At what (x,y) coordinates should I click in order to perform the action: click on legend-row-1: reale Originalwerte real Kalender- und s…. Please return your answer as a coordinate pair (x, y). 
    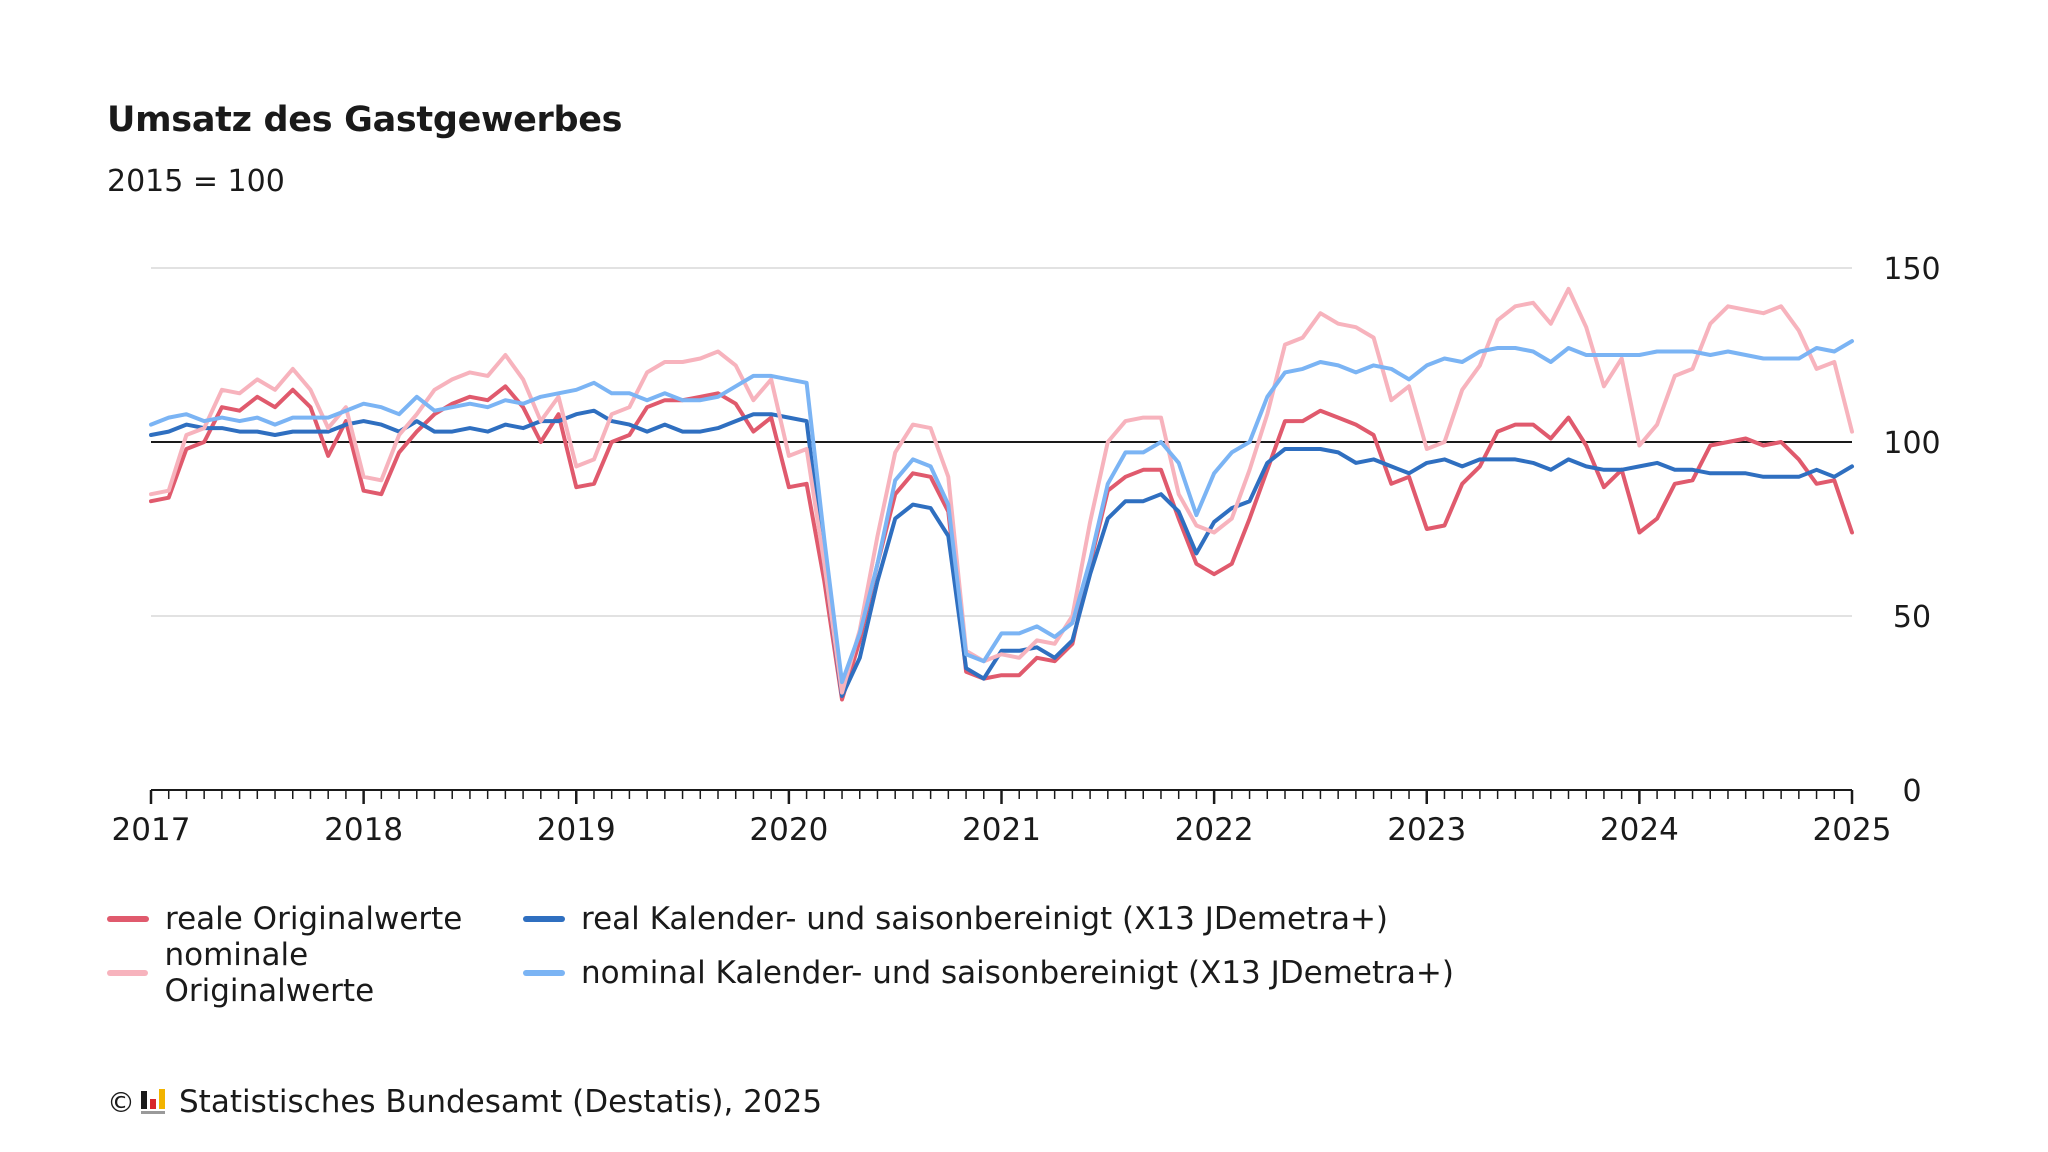
    Looking at the image, I should click on (957, 919).